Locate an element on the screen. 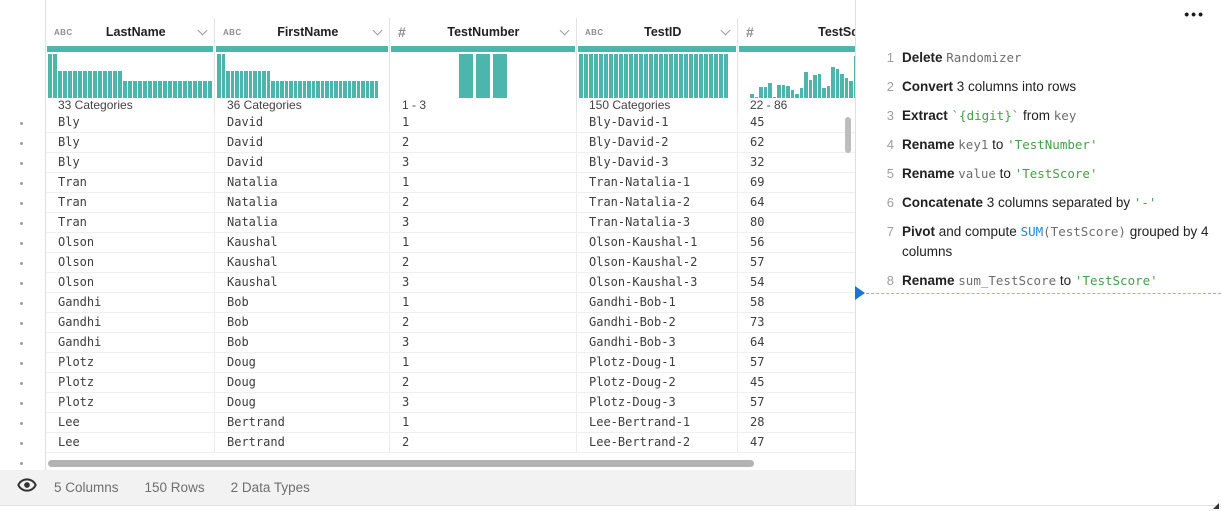 The image size is (1221, 511). cell: Kaushal is located at coordinates (302, 242).